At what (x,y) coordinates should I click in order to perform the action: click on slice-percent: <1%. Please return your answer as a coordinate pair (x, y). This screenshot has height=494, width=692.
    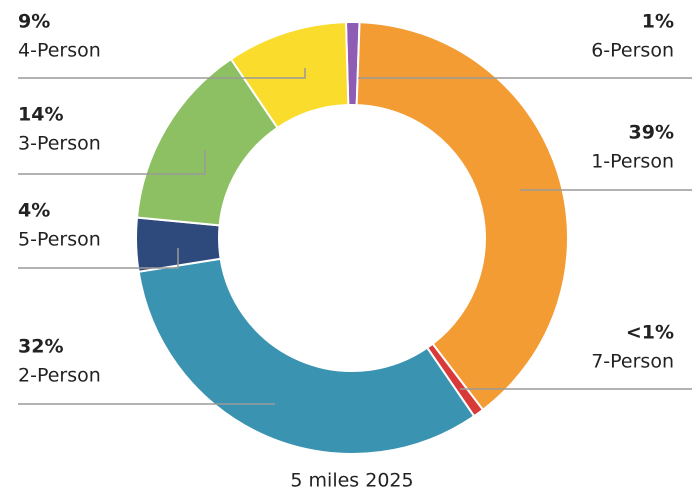
    Looking at the image, I should click on (650, 333).